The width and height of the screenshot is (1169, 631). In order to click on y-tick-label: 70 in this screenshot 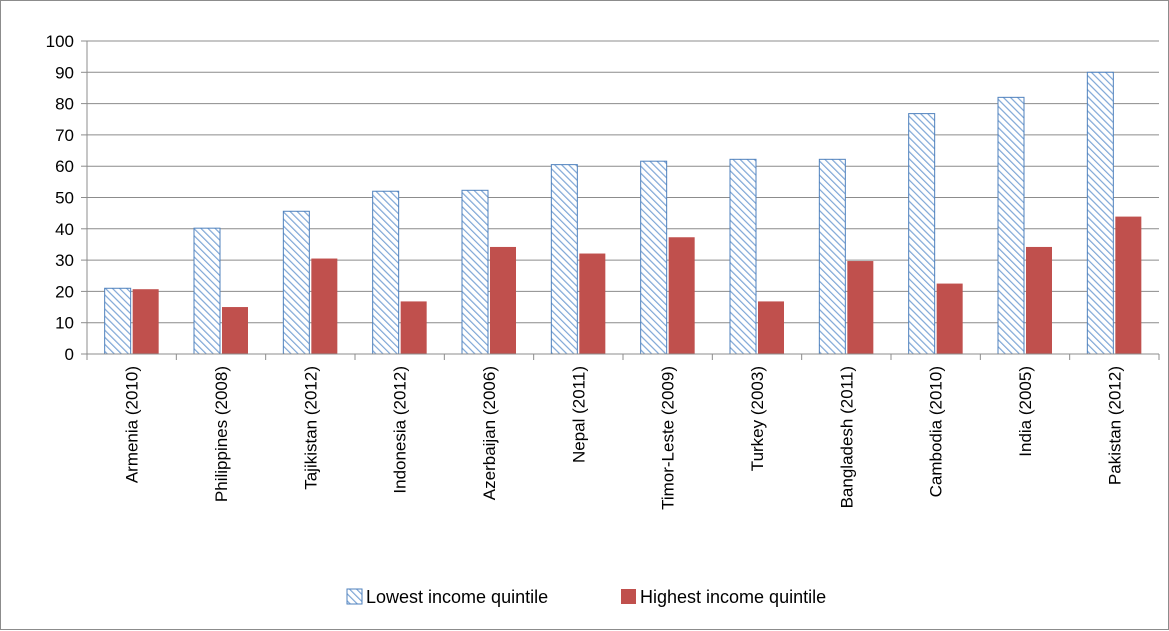, I will do `click(64, 135)`.